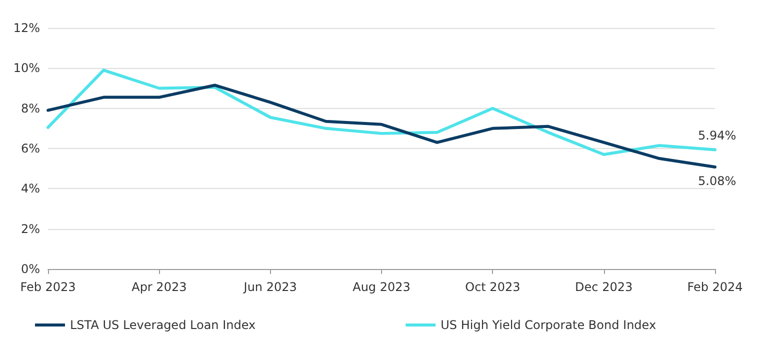 The height and width of the screenshot is (344, 770). What do you see at coordinates (30, 108) in the screenshot?
I see `y-tick-label: 8%` at bounding box center [30, 108].